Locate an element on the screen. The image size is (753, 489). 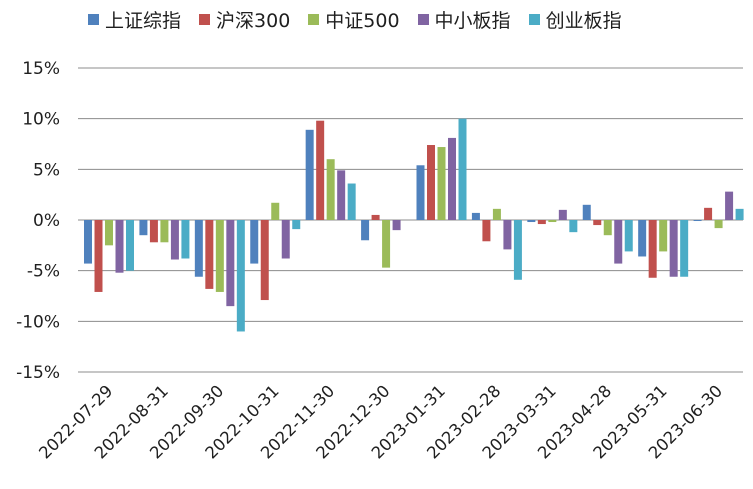
legend-item: 中小板指 is located at coordinates (464, 19).